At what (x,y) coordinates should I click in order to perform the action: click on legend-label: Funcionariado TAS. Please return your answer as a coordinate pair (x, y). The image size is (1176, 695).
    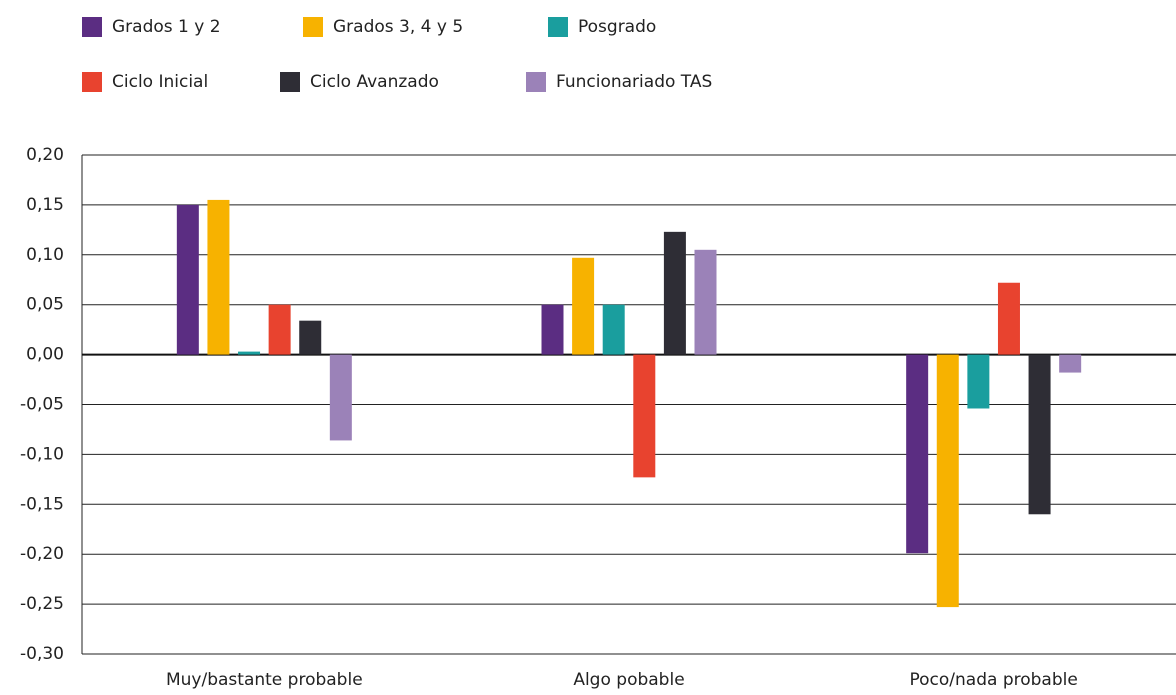
    Looking at the image, I should click on (634, 82).